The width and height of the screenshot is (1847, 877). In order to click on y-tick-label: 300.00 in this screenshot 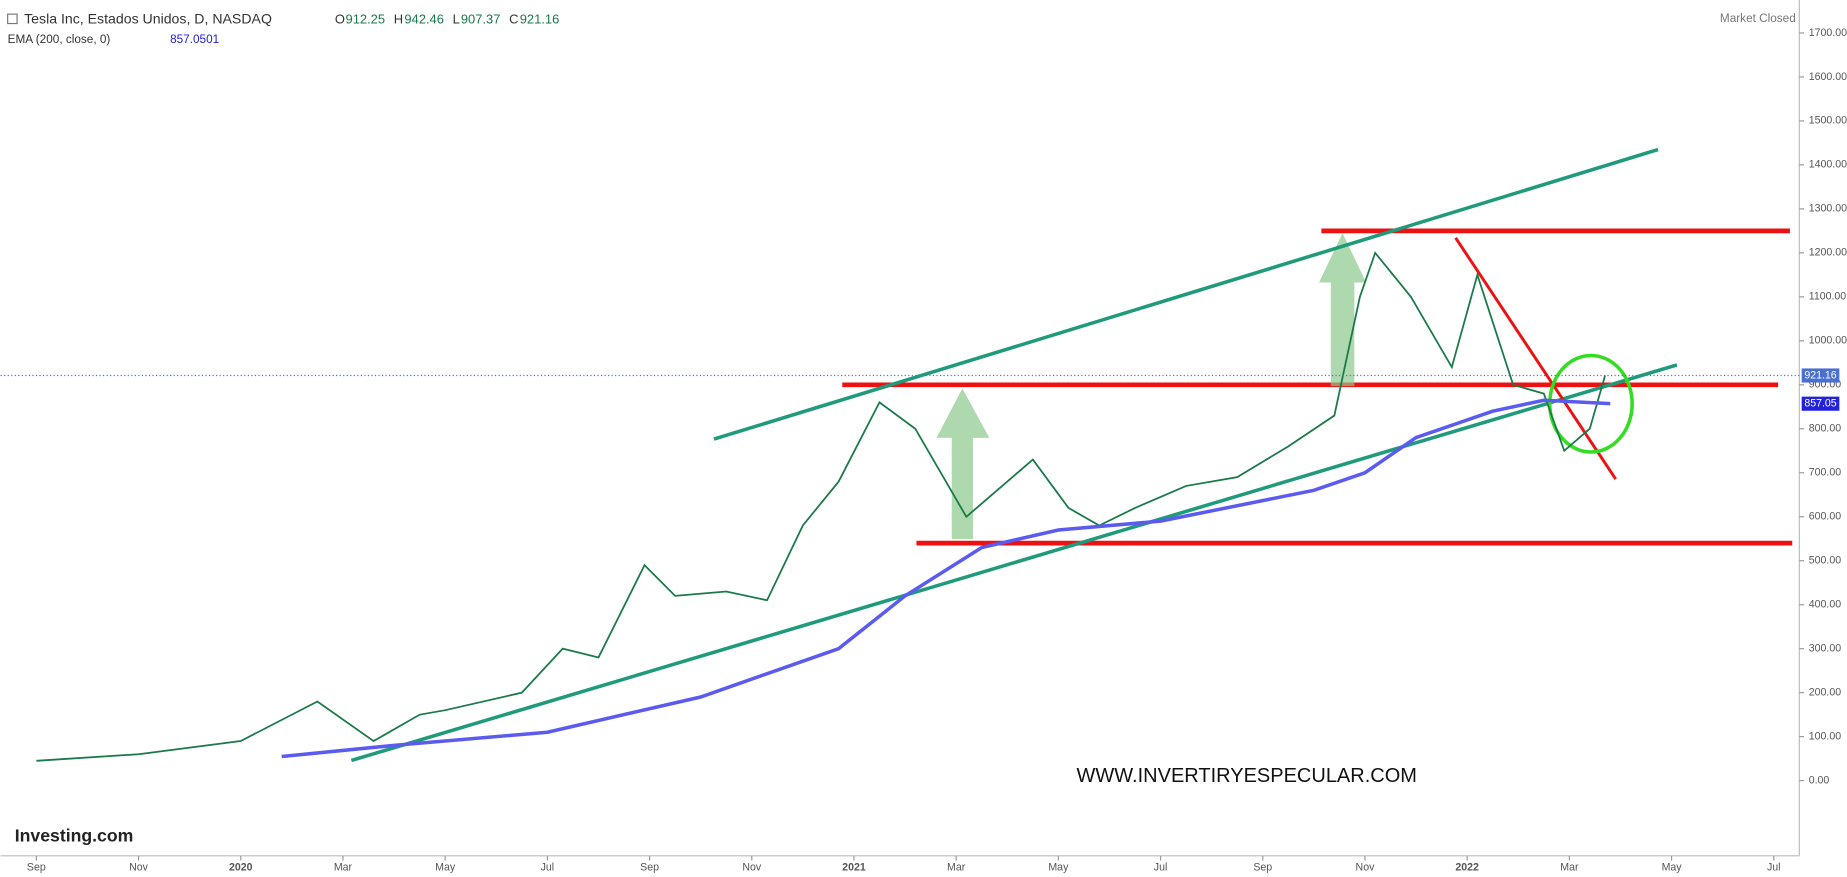, I will do `click(1825, 648)`.